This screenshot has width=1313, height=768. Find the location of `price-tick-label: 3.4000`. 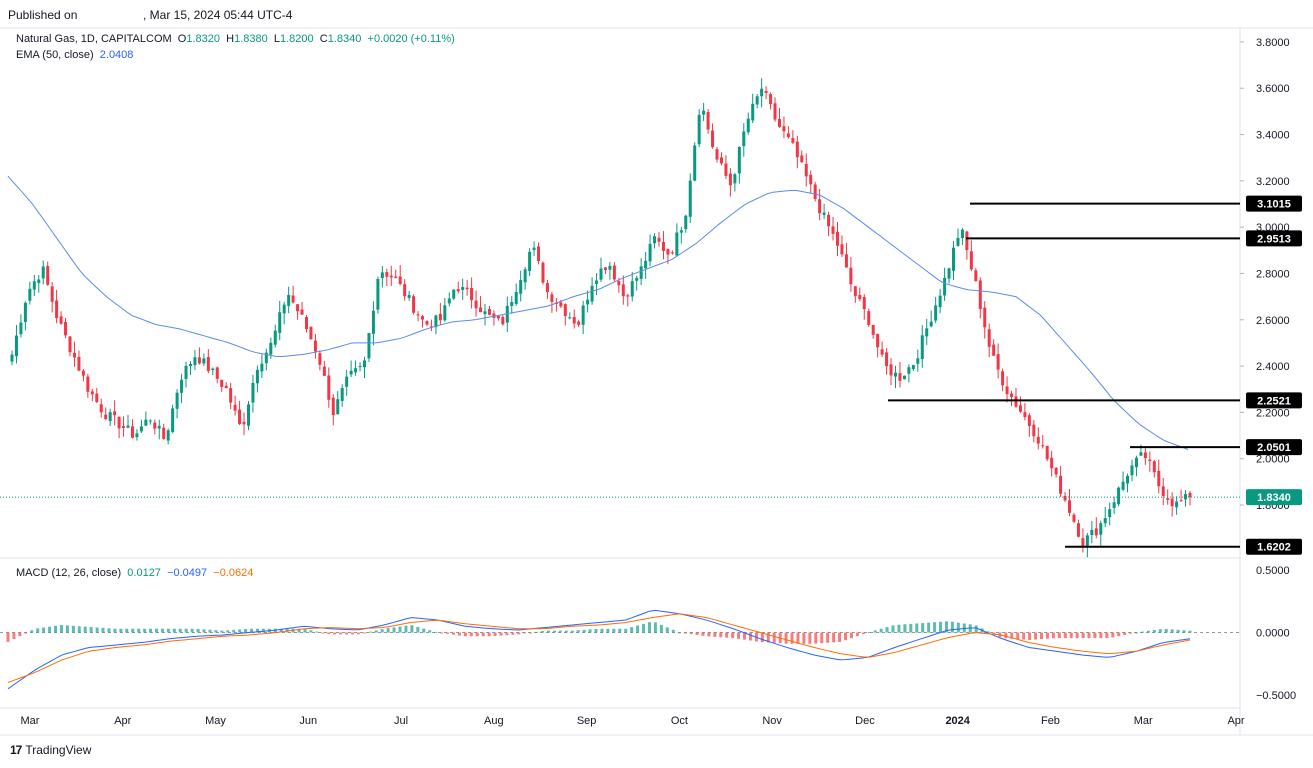

price-tick-label: 3.4000 is located at coordinates (1273, 136).